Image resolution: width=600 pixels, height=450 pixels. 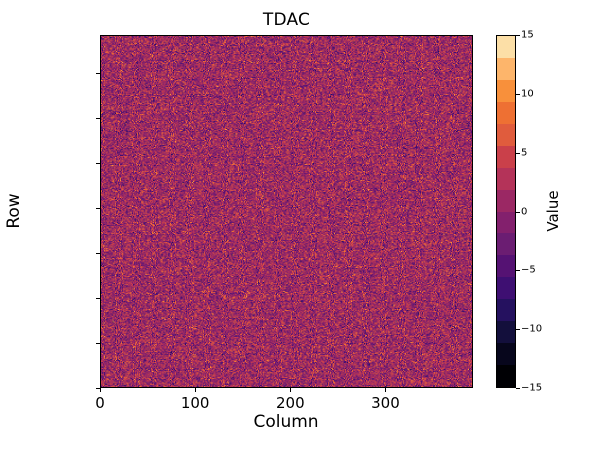 I want to click on colorbar-gradient, so click(x=506, y=211).